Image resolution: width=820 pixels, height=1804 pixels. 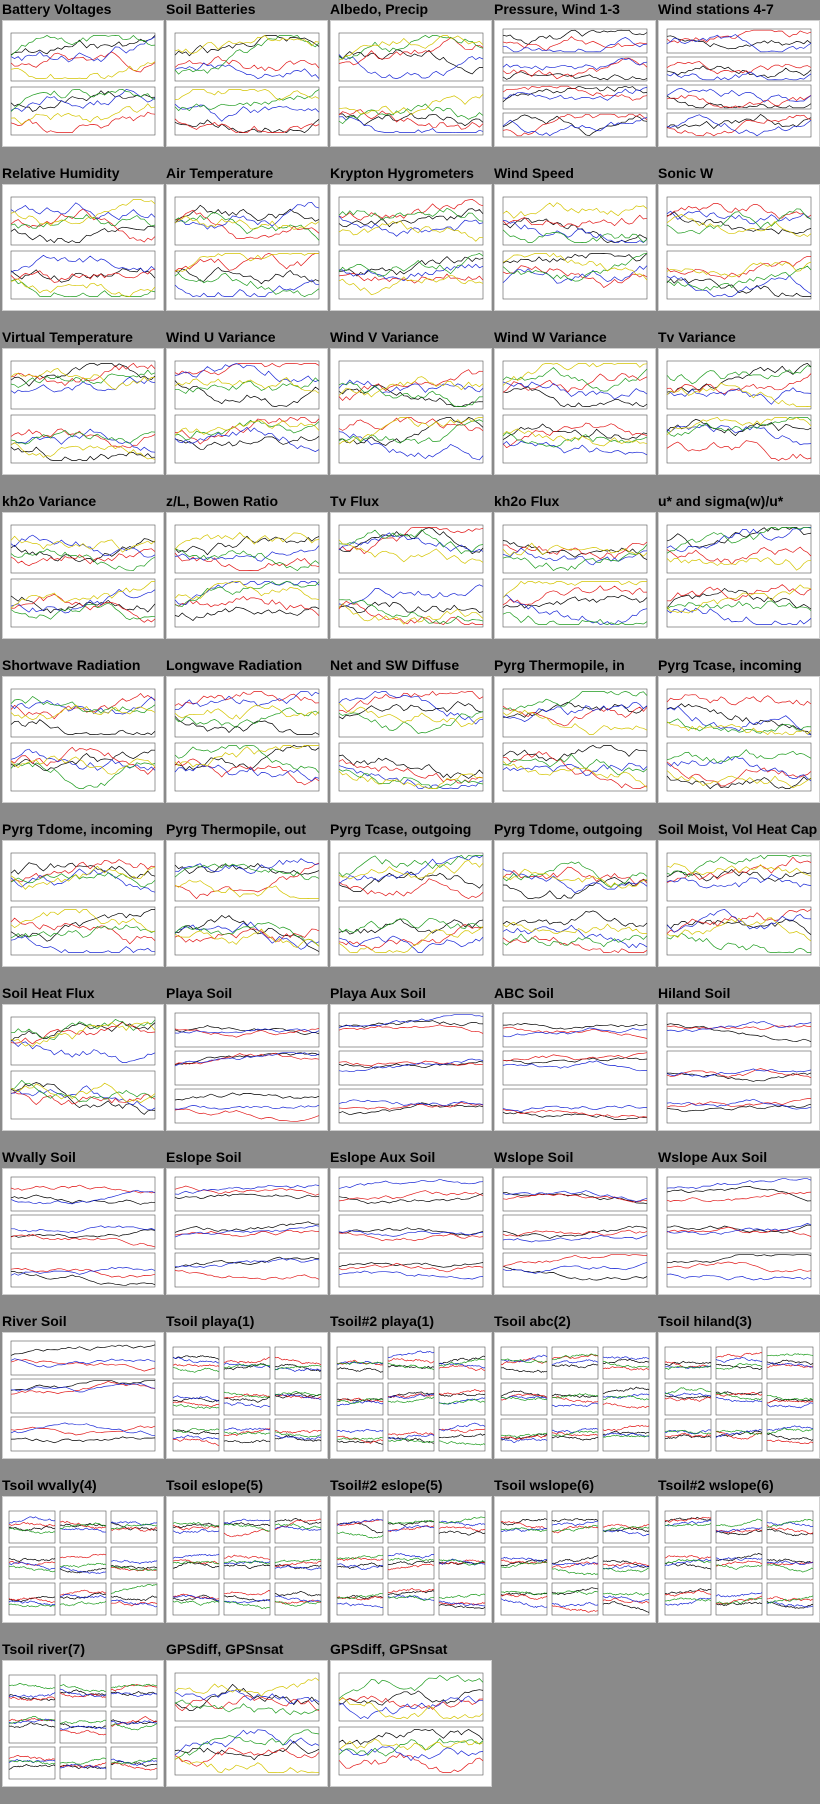 I want to click on plot-thumbnail: Hiland Soil, so click(x=738, y=1059).